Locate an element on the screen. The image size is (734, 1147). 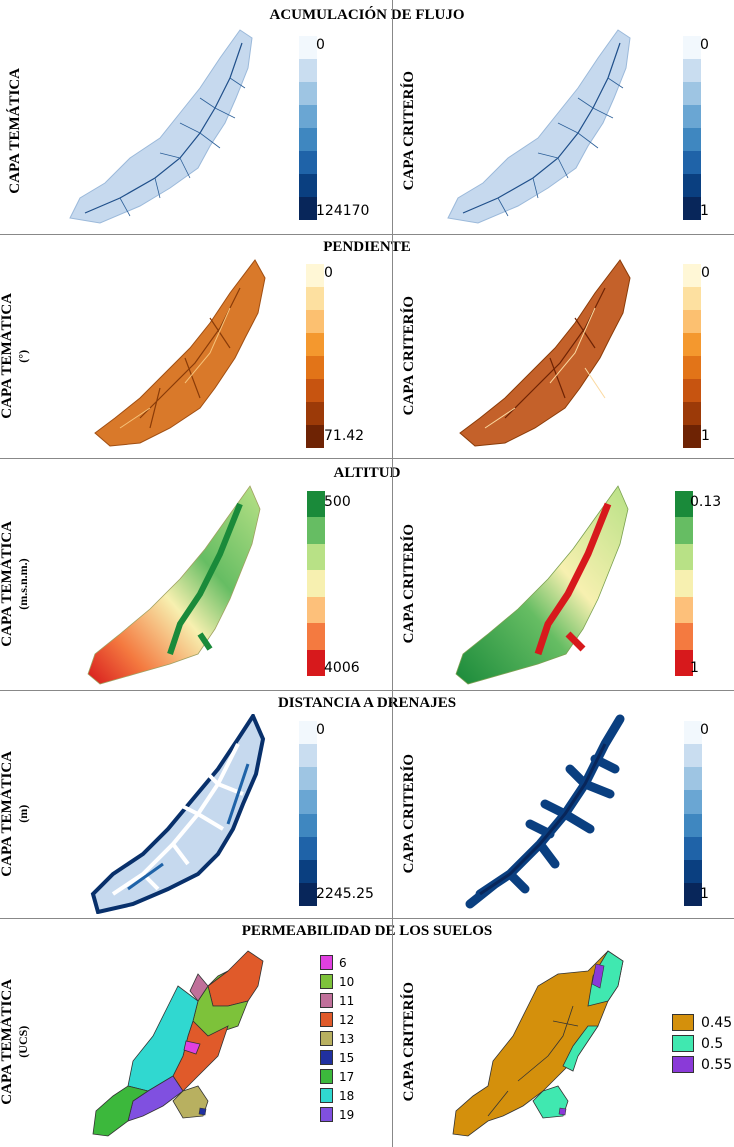
legend-entry: 10 is located at coordinates (337, 981).